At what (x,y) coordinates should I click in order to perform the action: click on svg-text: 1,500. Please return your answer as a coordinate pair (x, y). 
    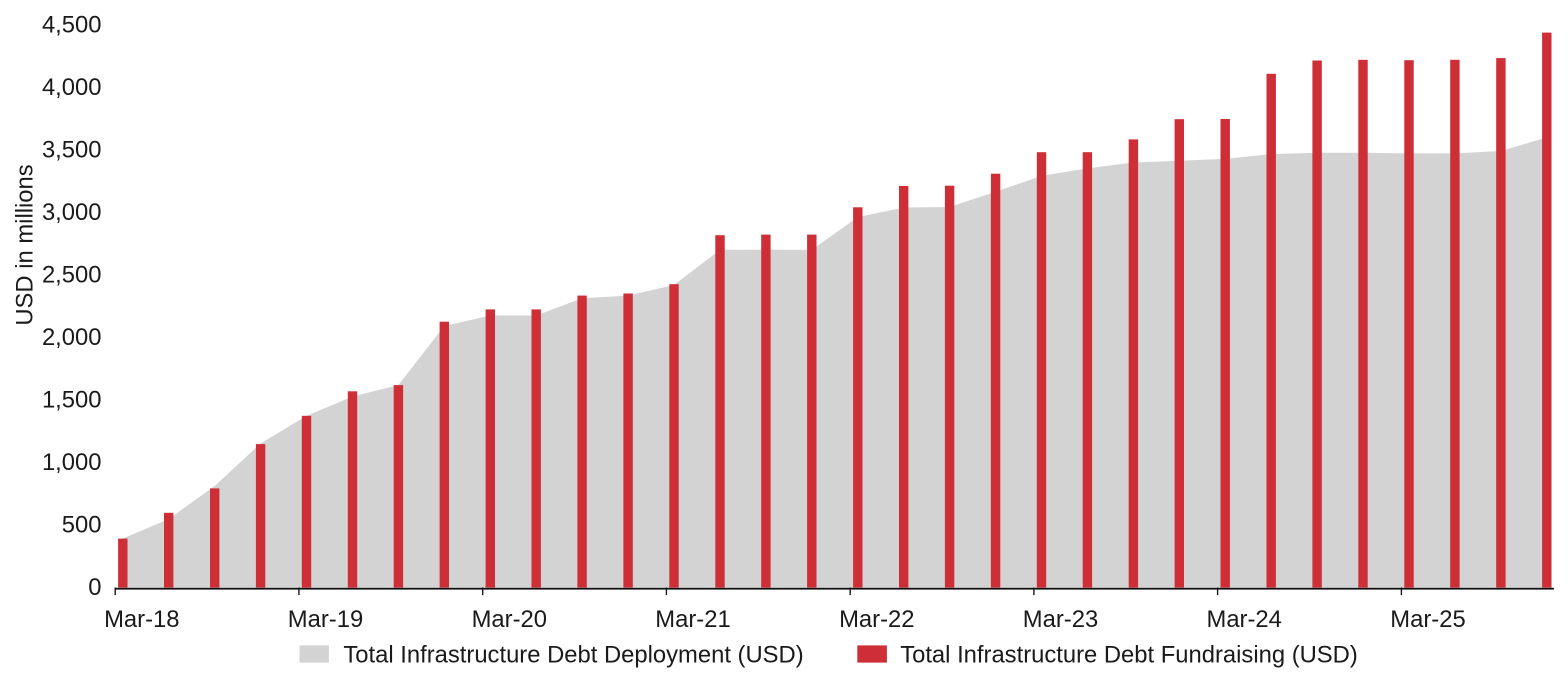
    Looking at the image, I should click on (72, 400).